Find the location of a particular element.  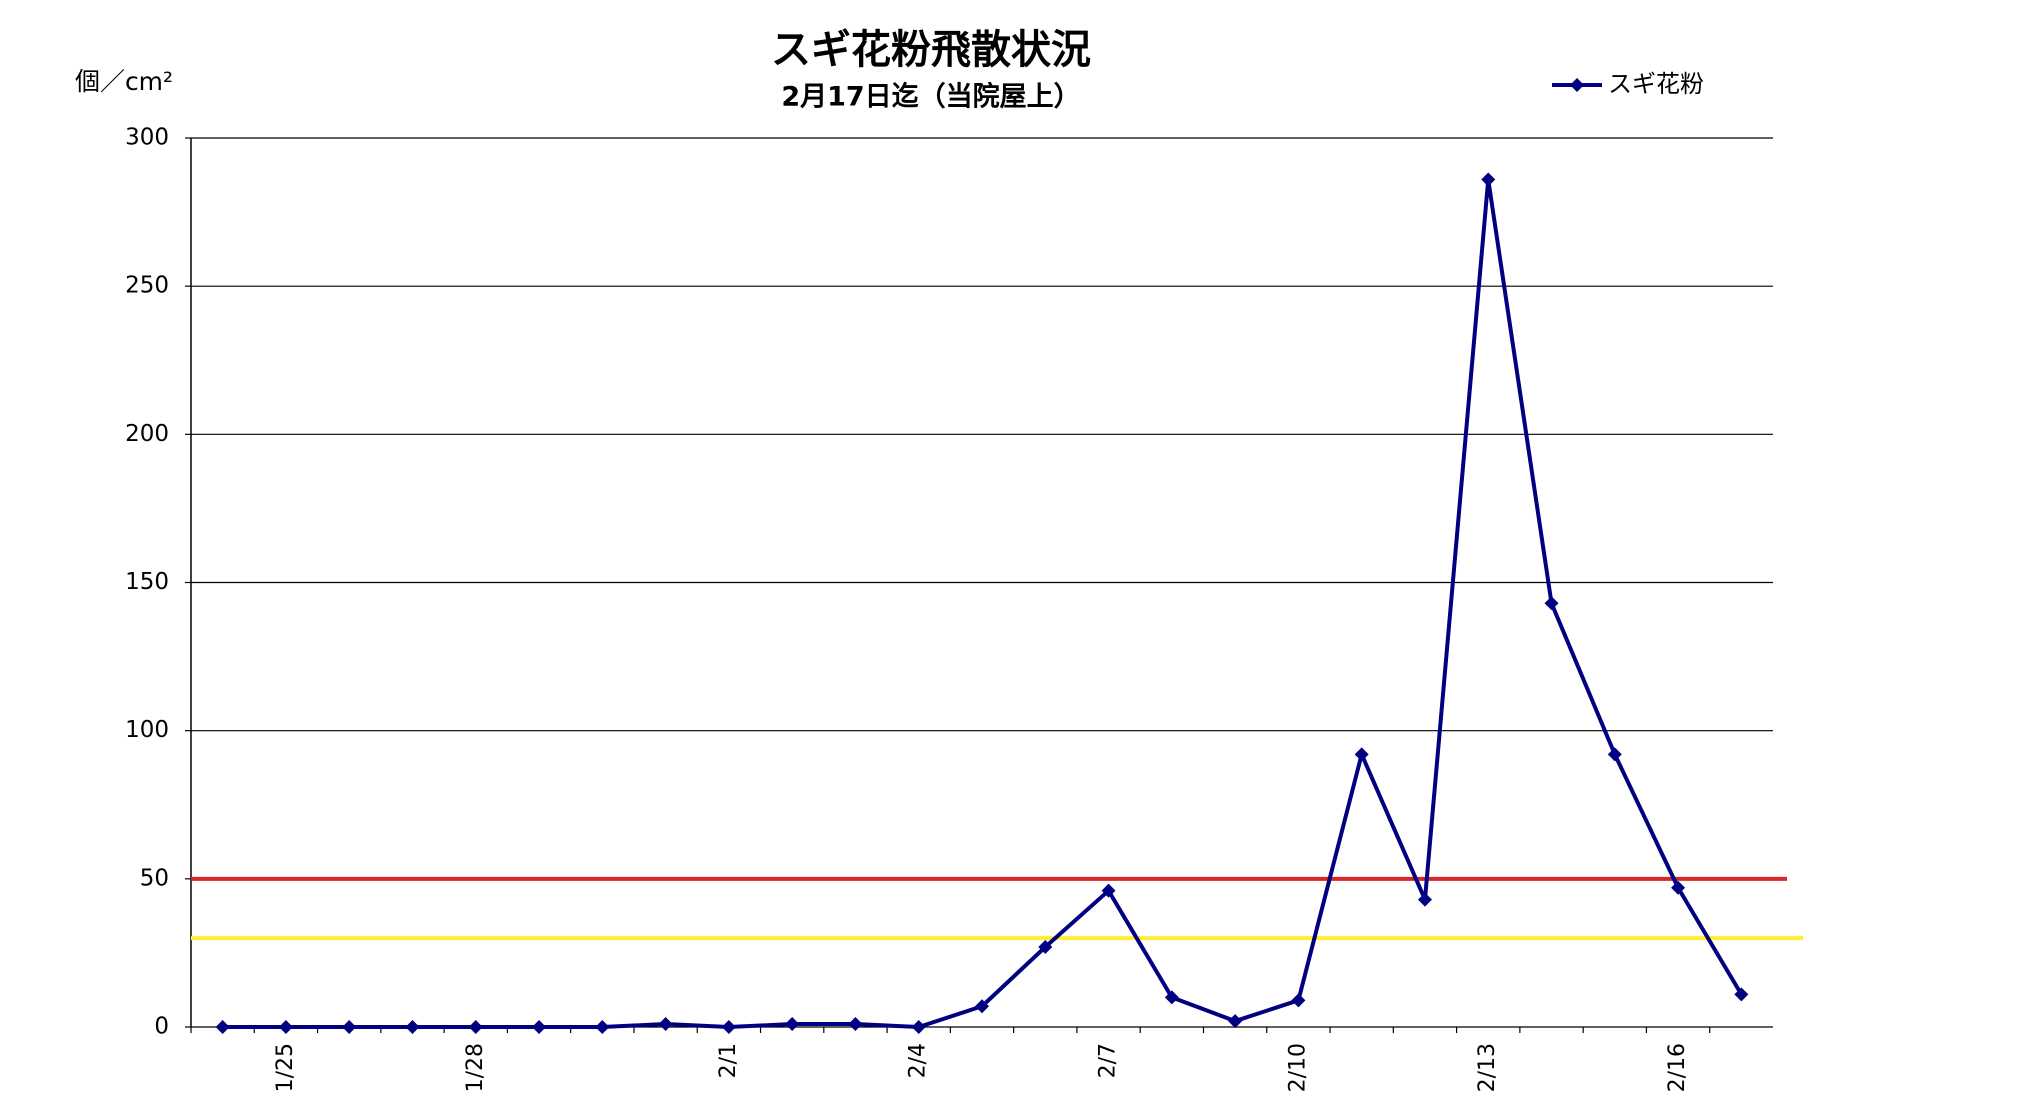

y-tick-label: 150 is located at coordinates (147, 582).